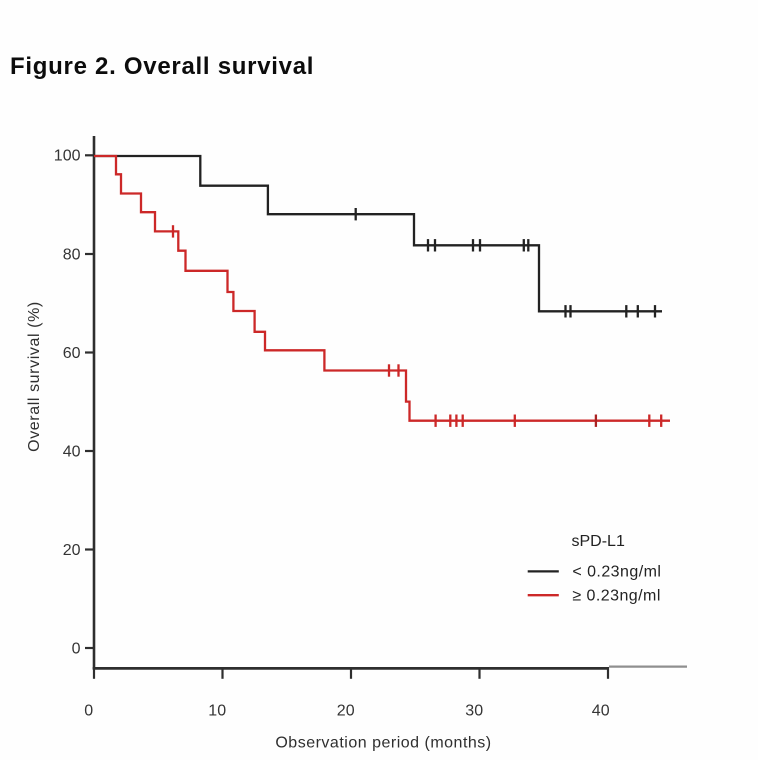  I want to click on svg-text: Overall survival (%), so click(34, 376).